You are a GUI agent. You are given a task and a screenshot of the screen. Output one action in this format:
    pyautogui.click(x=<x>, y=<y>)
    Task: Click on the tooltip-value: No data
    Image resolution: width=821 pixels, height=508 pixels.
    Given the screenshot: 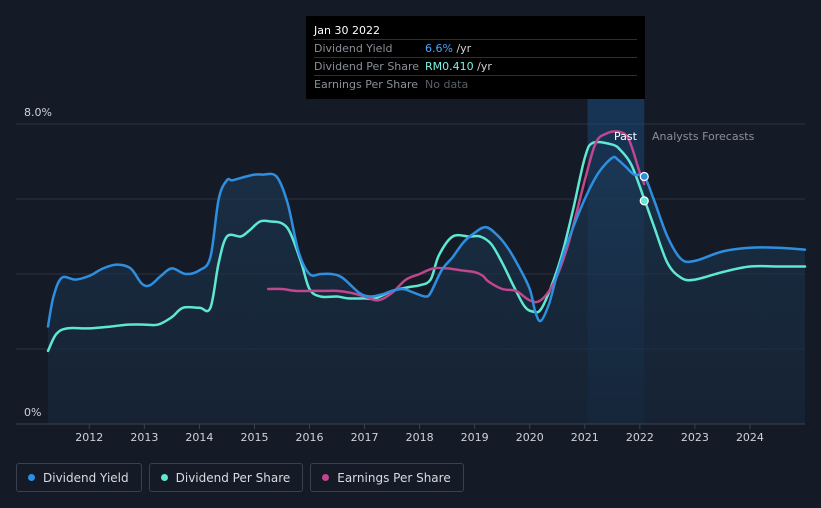 What is the action you would take?
    pyautogui.click(x=446, y=84)
    